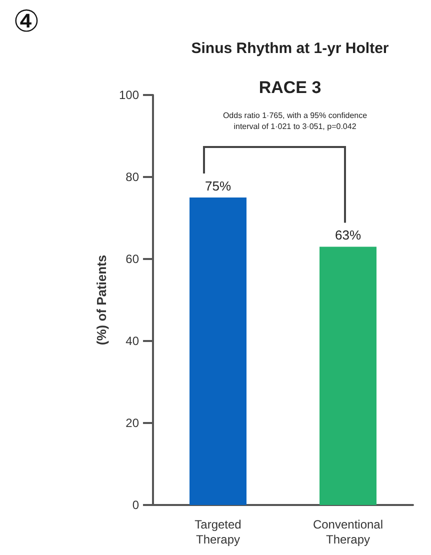  Describe the element at coordinates (348, 532) in the screenshot. I see `x-tick-label: Conventional Therapy` at that location.